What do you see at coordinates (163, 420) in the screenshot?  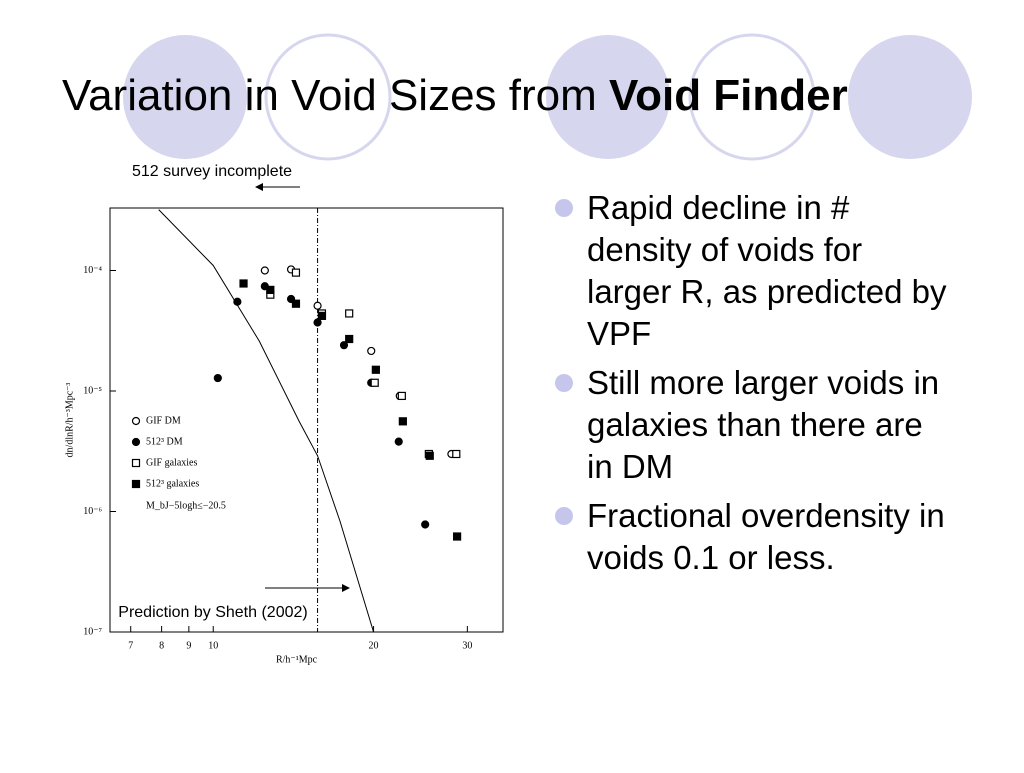 I see `legend-label: GIF DM` at bounding box center [163, 420].